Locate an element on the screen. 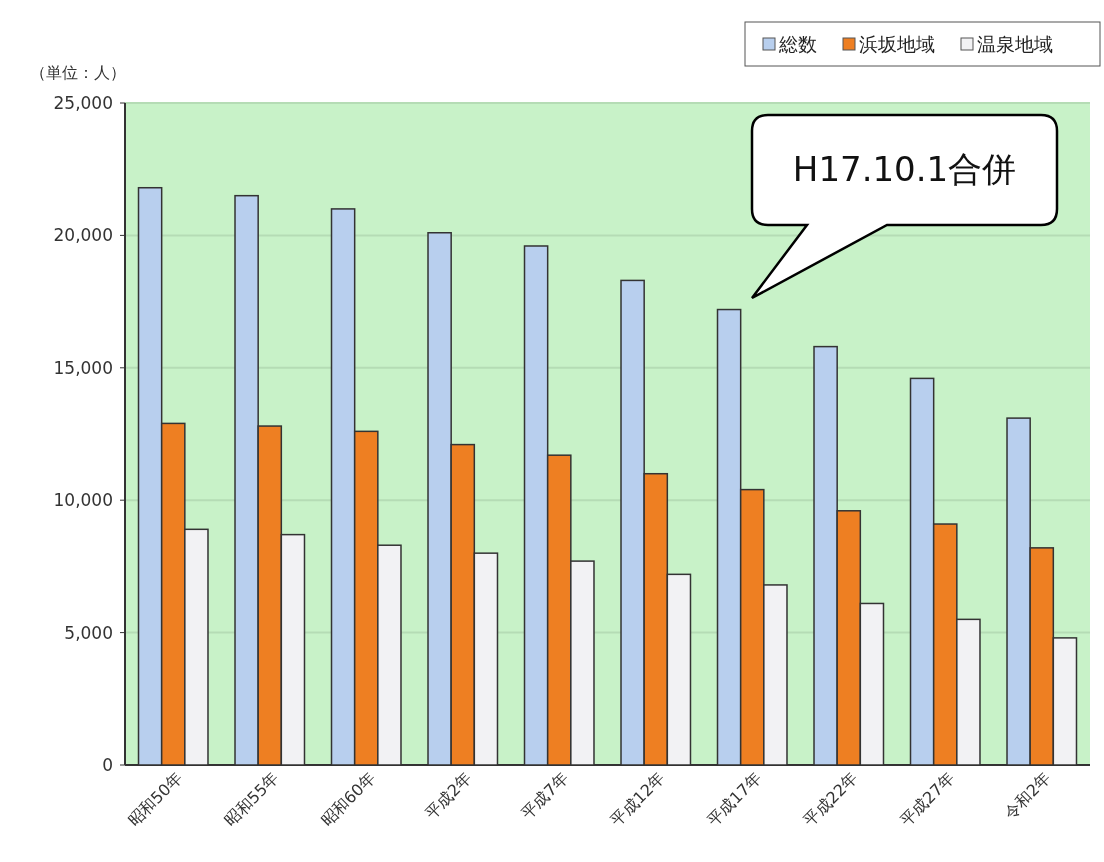 This screenshot has width=1104, height=862. y-tick-label: 20,000 is located at coordinates (83, 235).